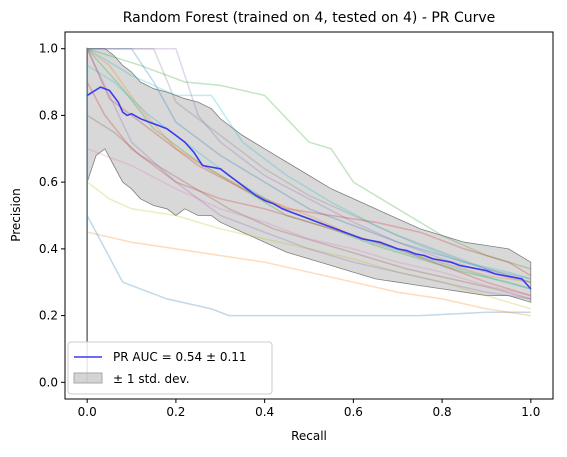 Image resolution: width=567 pixels, height=457 pixels. I want to click on x-tick-label: 0.6, so click(353, 412).